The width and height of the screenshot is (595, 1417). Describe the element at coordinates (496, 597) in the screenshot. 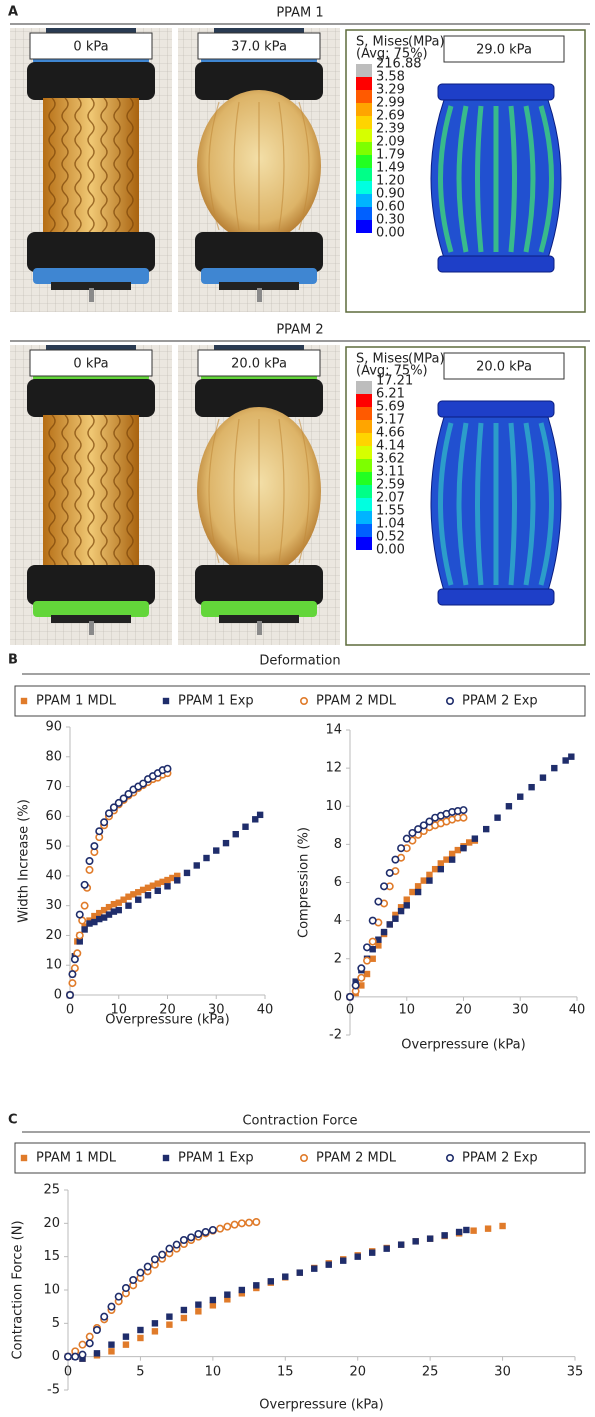

I see `fe-cap` at that location.